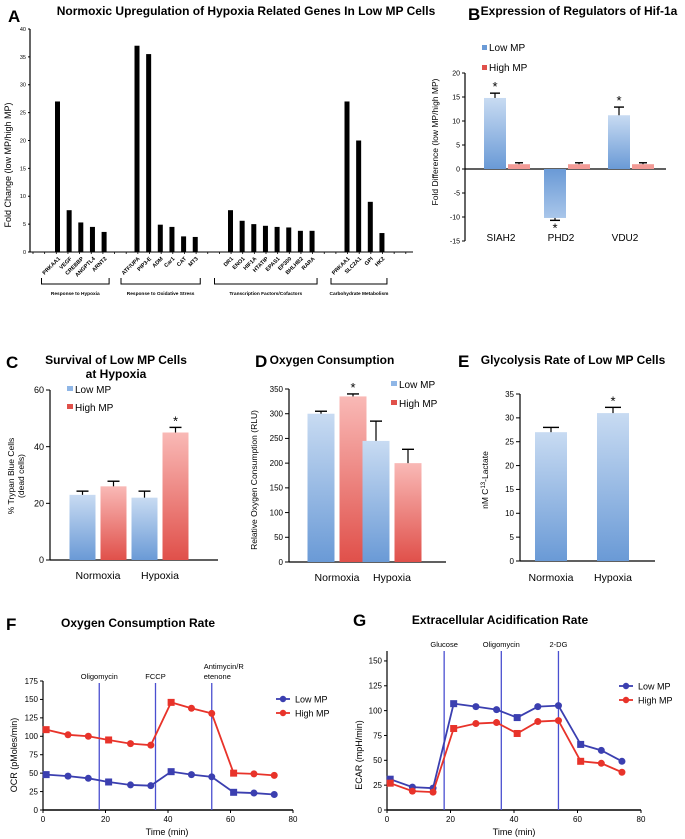  What do you see at coordinates (456, 121) in the screenshot?
I see `panel-b-y-tick-label: 10` at bounding box center [456, 121].